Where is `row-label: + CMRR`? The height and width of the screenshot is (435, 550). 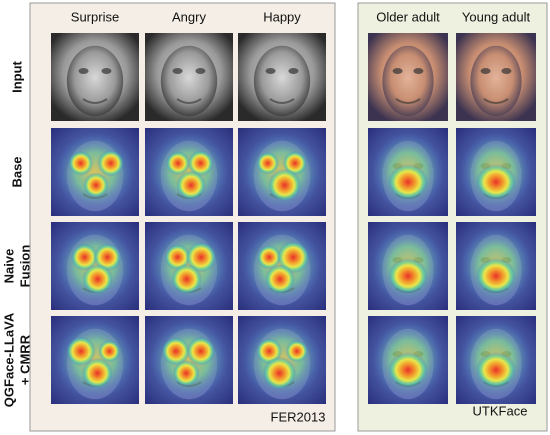
row-label: + CMRR is located at coordinates (24, 359).